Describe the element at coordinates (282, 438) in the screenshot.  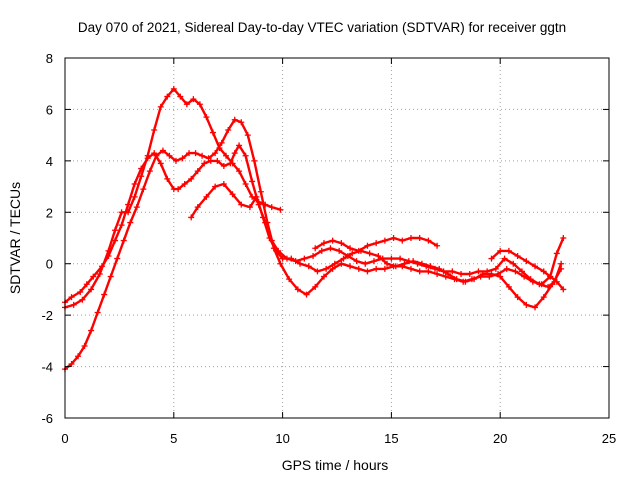
I see `x-tick-label: 10` at that location.